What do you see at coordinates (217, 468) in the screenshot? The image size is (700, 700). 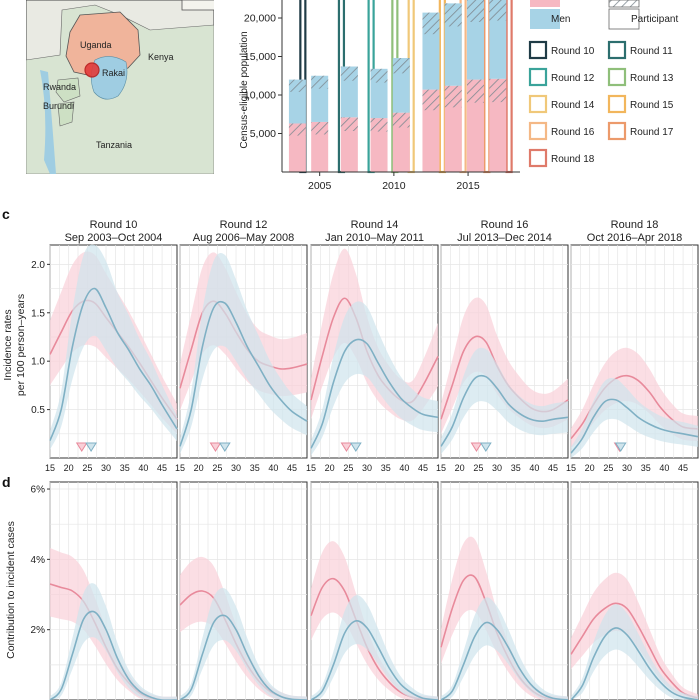 I see `xtick-label: 25` at bounding box center [217, 468].